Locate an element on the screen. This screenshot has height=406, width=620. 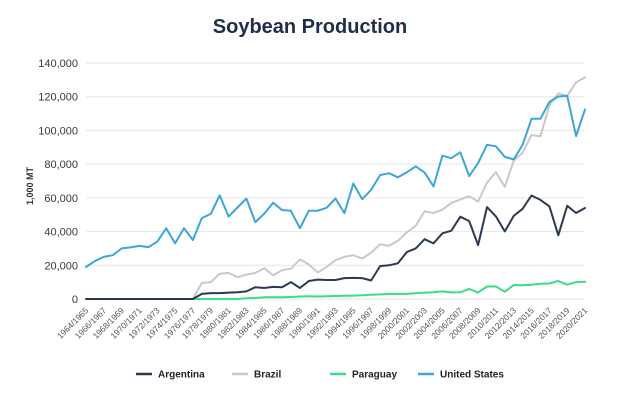
y-axis-label: 1,000 MT is located at coordinates (30, 185).